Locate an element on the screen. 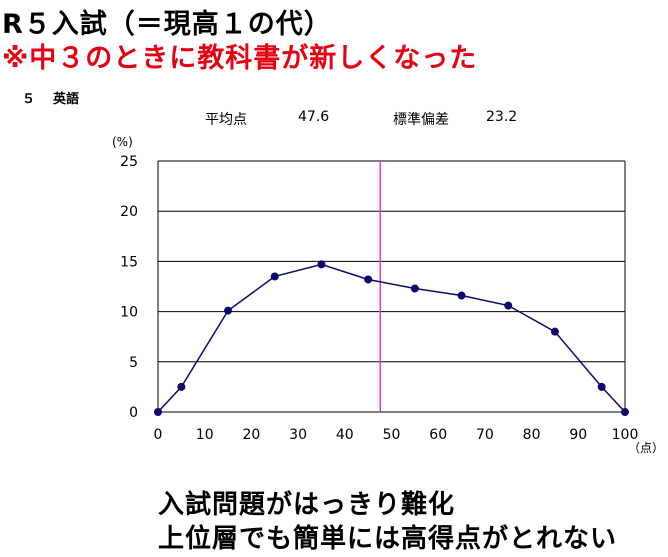  subject-number: ５ is located at coordinates (29, 99).